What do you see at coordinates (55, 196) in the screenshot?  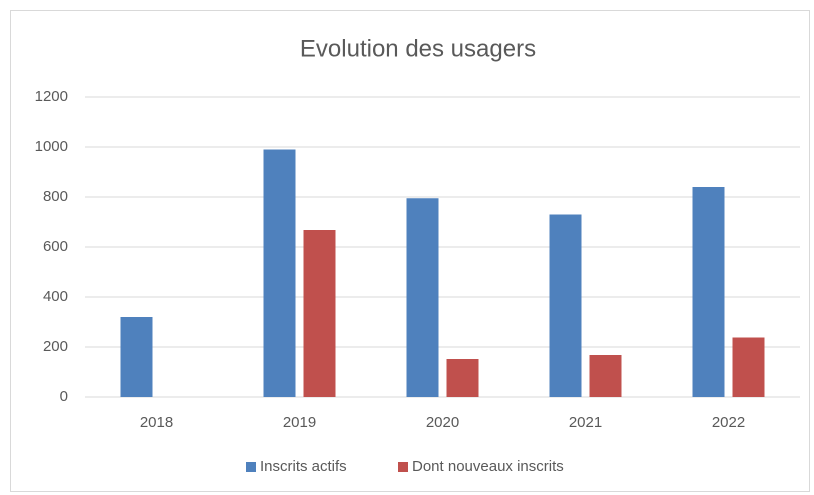 I see `y-tick-label: 800` at bounding box center [55, 196].